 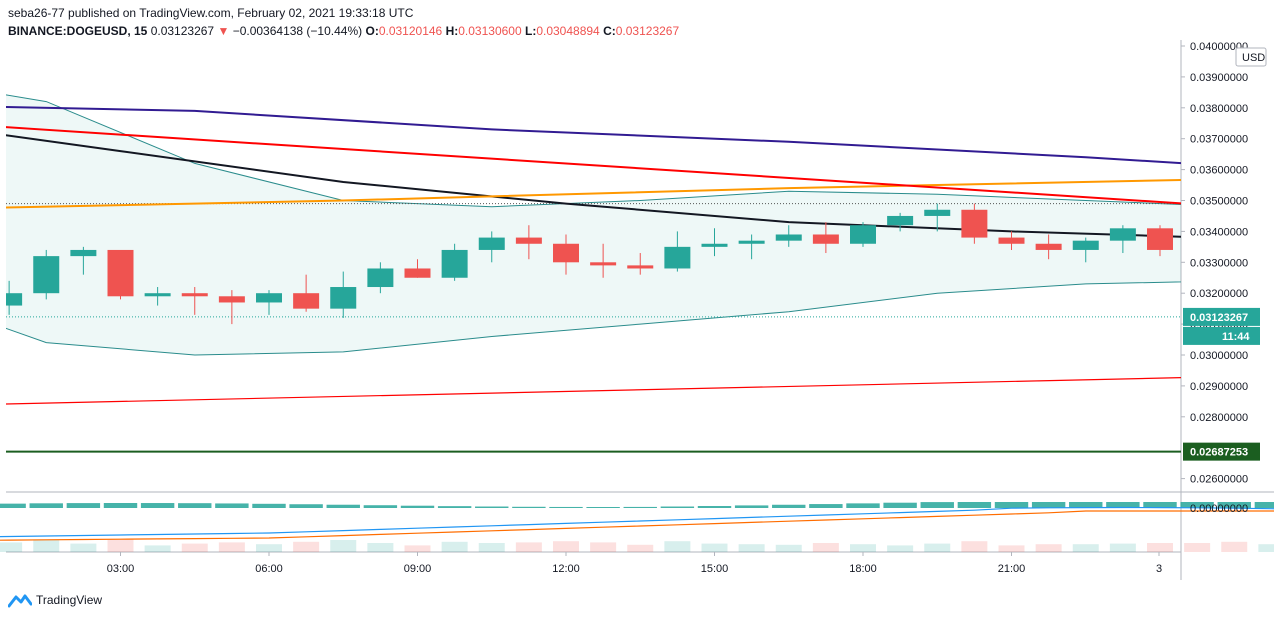 What do you see at coordinates (1219, 356) in the screenshot?
I see `y-tick-label: 0.03000000` at bounding box center [1219, 356].